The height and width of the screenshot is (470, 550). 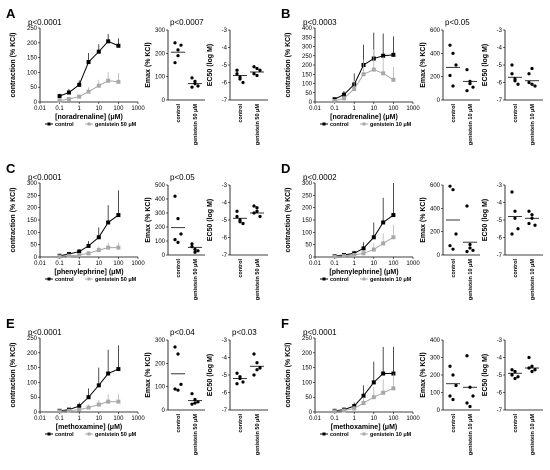 What do you see at coordinates (98, 419) in the screenshot?
I see `x-tick-label: 10` at bounding box center [98, 419].